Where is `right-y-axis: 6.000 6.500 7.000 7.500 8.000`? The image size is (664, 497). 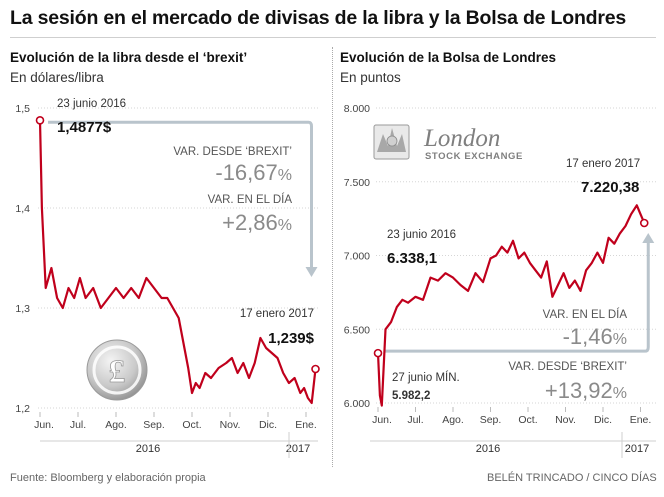
right-y-axis: 6.000 6.500 7.000 7.500 8.000 is located at coordinates (357, 256).